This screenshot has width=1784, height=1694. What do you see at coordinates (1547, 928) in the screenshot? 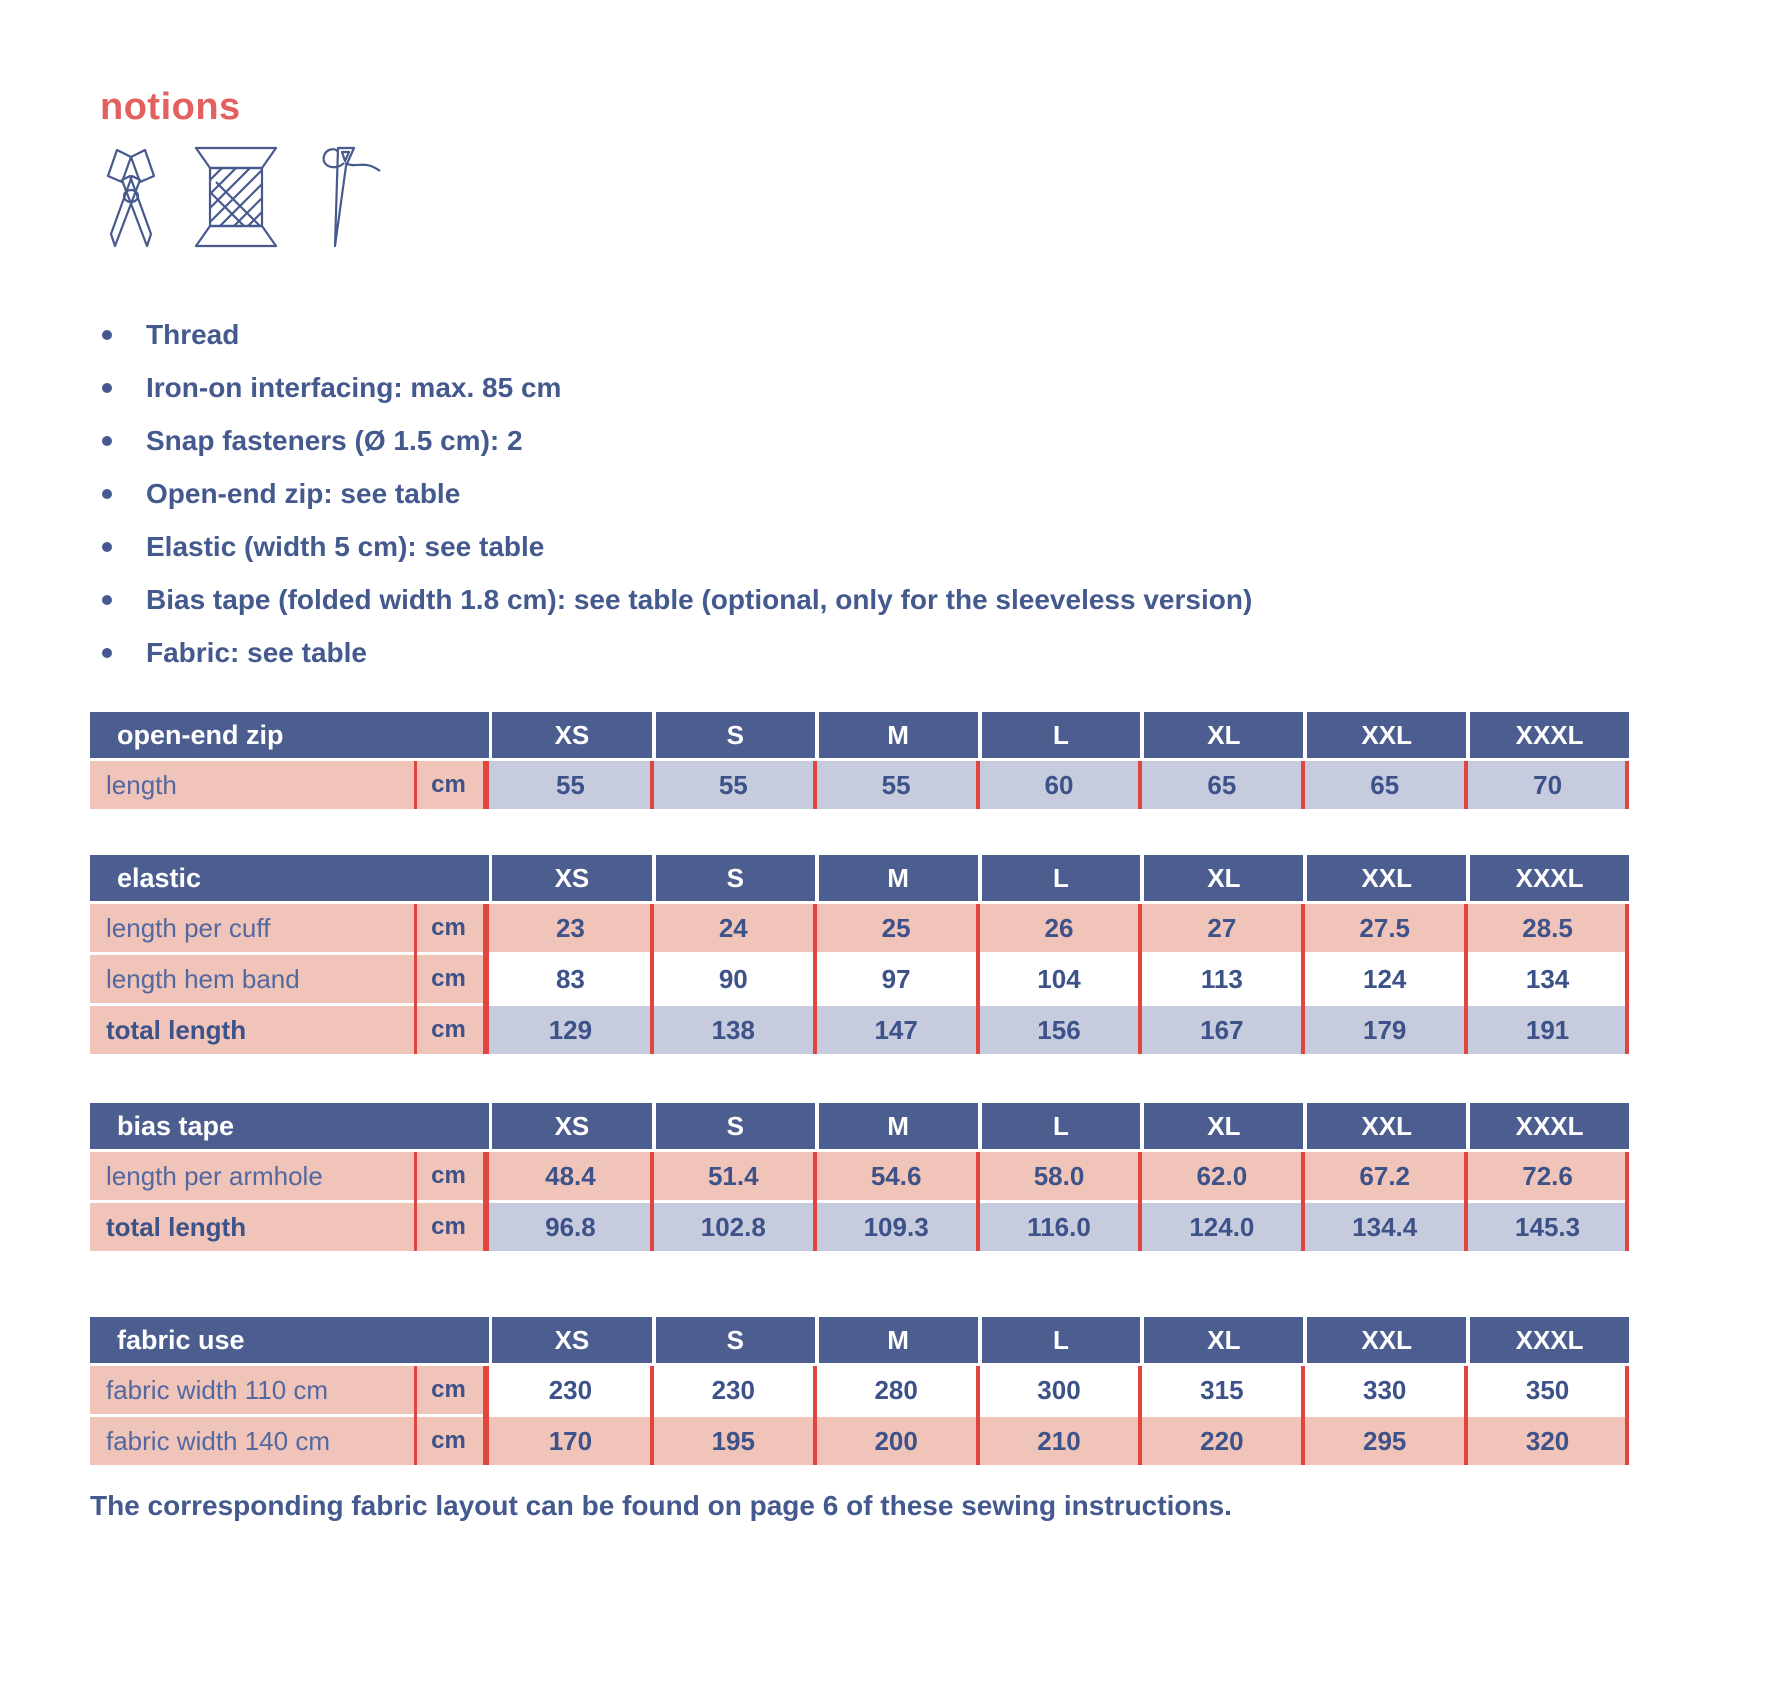
I see `cell-value: 28.5` at bounding box center [1547, 928].